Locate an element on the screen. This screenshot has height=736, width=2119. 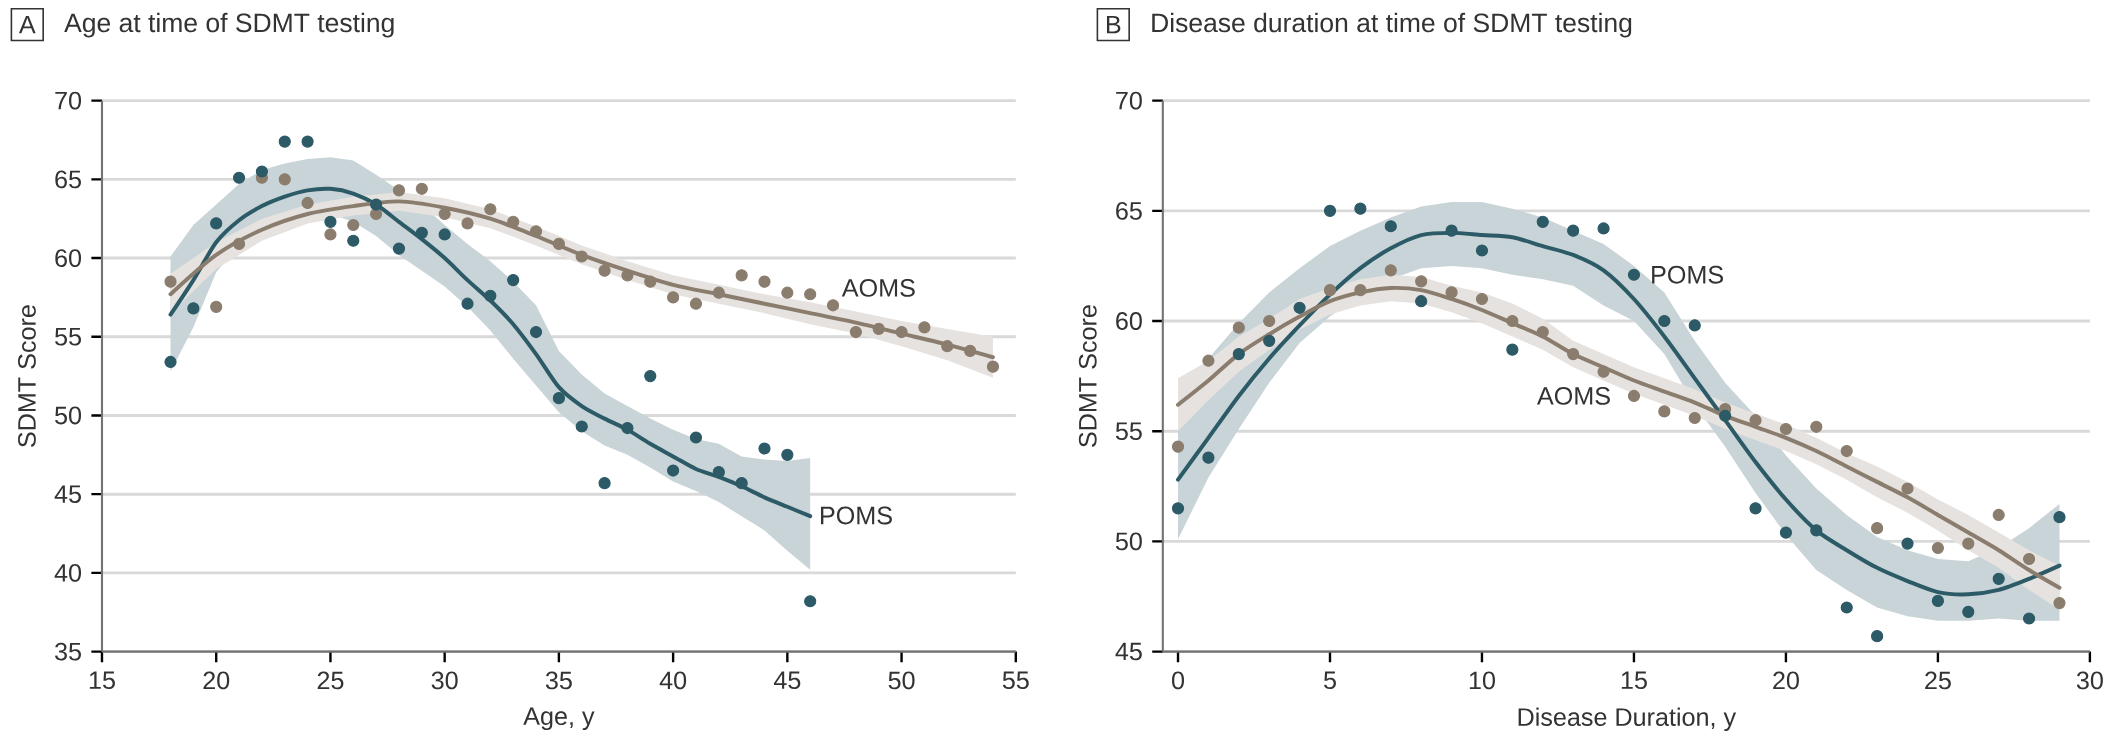
x-tick-label: 0 is located at coordinates (1178, 680).